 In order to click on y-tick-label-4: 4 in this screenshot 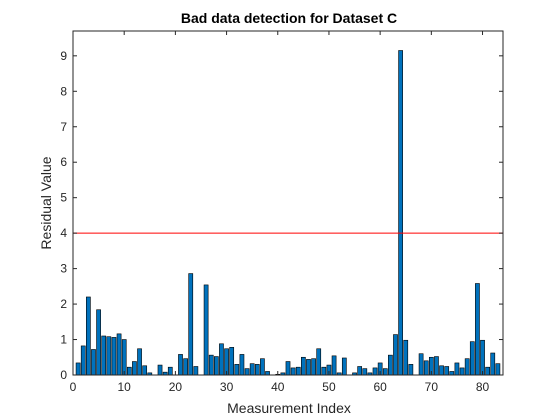, I will do `click(63, 233)`.